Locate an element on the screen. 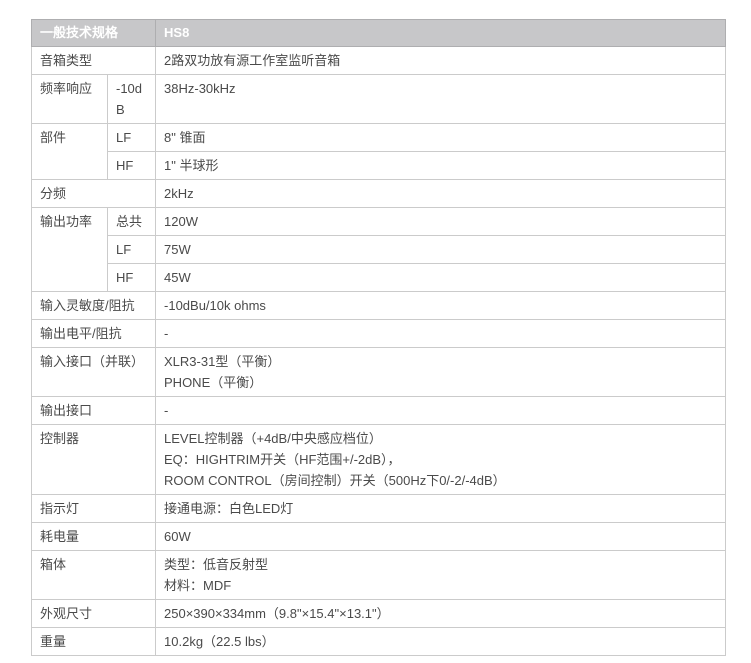  spec-value: -10dBu/10k ohms is located at coordinates (441, 305).